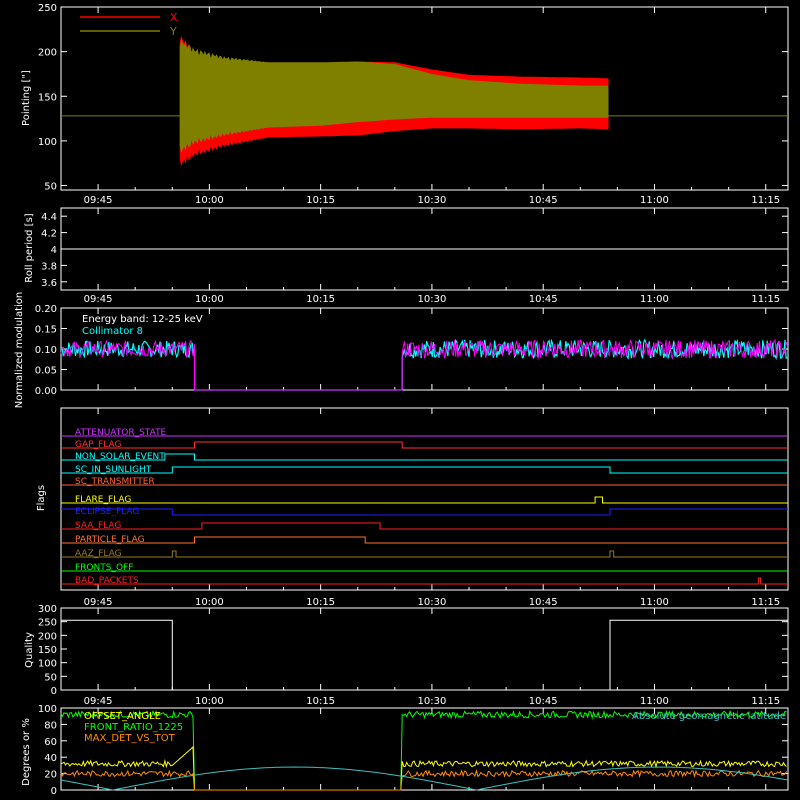 This screenshot has width=800, height=800. I want to click on pointing-band-y, so click(394, 96).